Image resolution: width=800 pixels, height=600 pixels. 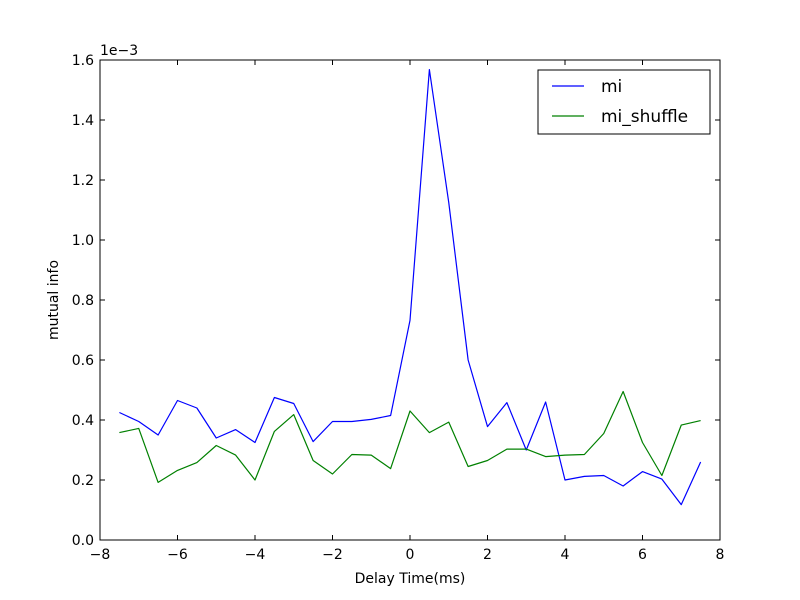 I want to click on y-tick-label: 1.4, so click(x=83, y=121).